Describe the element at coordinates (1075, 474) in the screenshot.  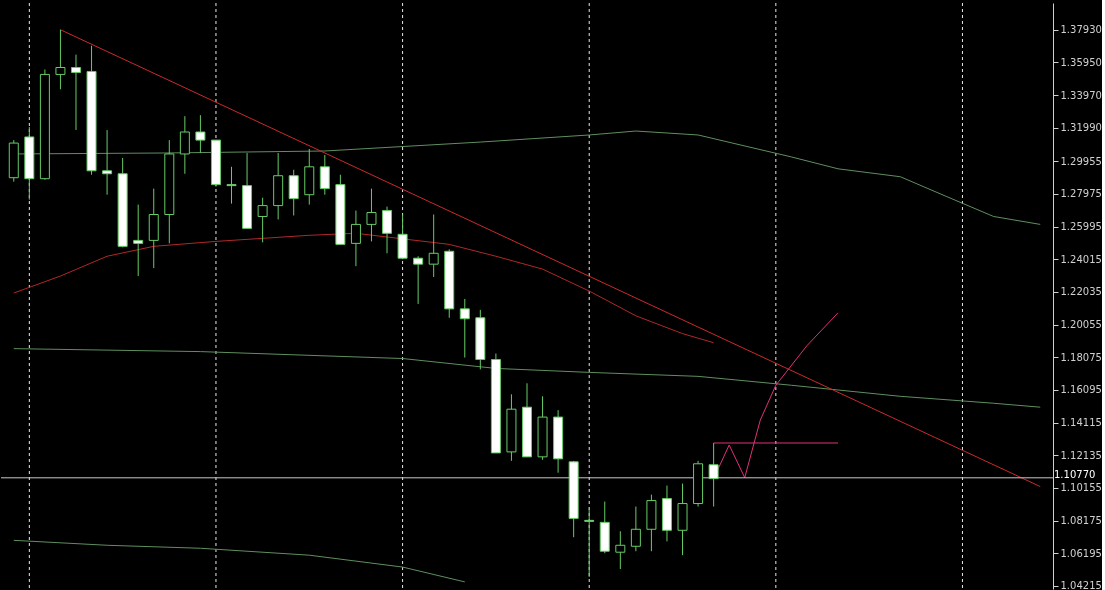
I see `ref-line-label: 1.10770` at that location.